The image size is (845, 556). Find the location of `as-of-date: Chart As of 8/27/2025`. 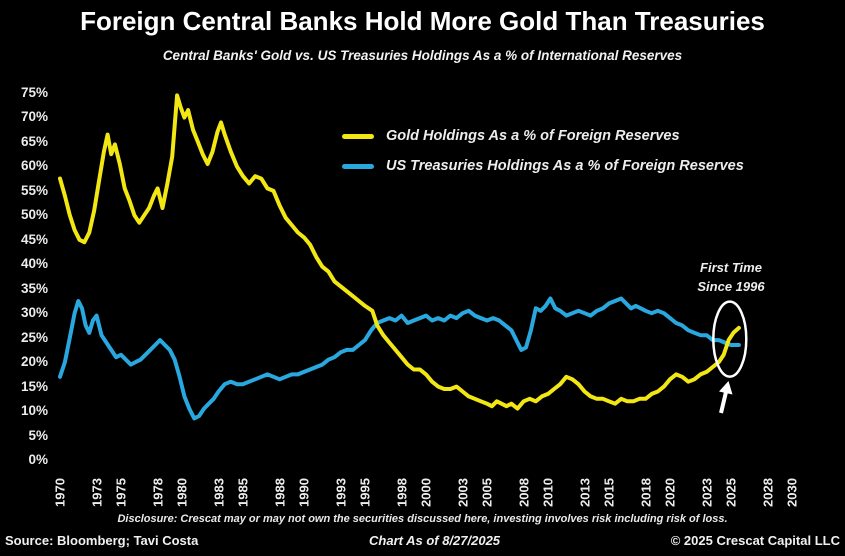

as-of-date: Chart As of 8/27/2025 is located at coordinates (435, 540).